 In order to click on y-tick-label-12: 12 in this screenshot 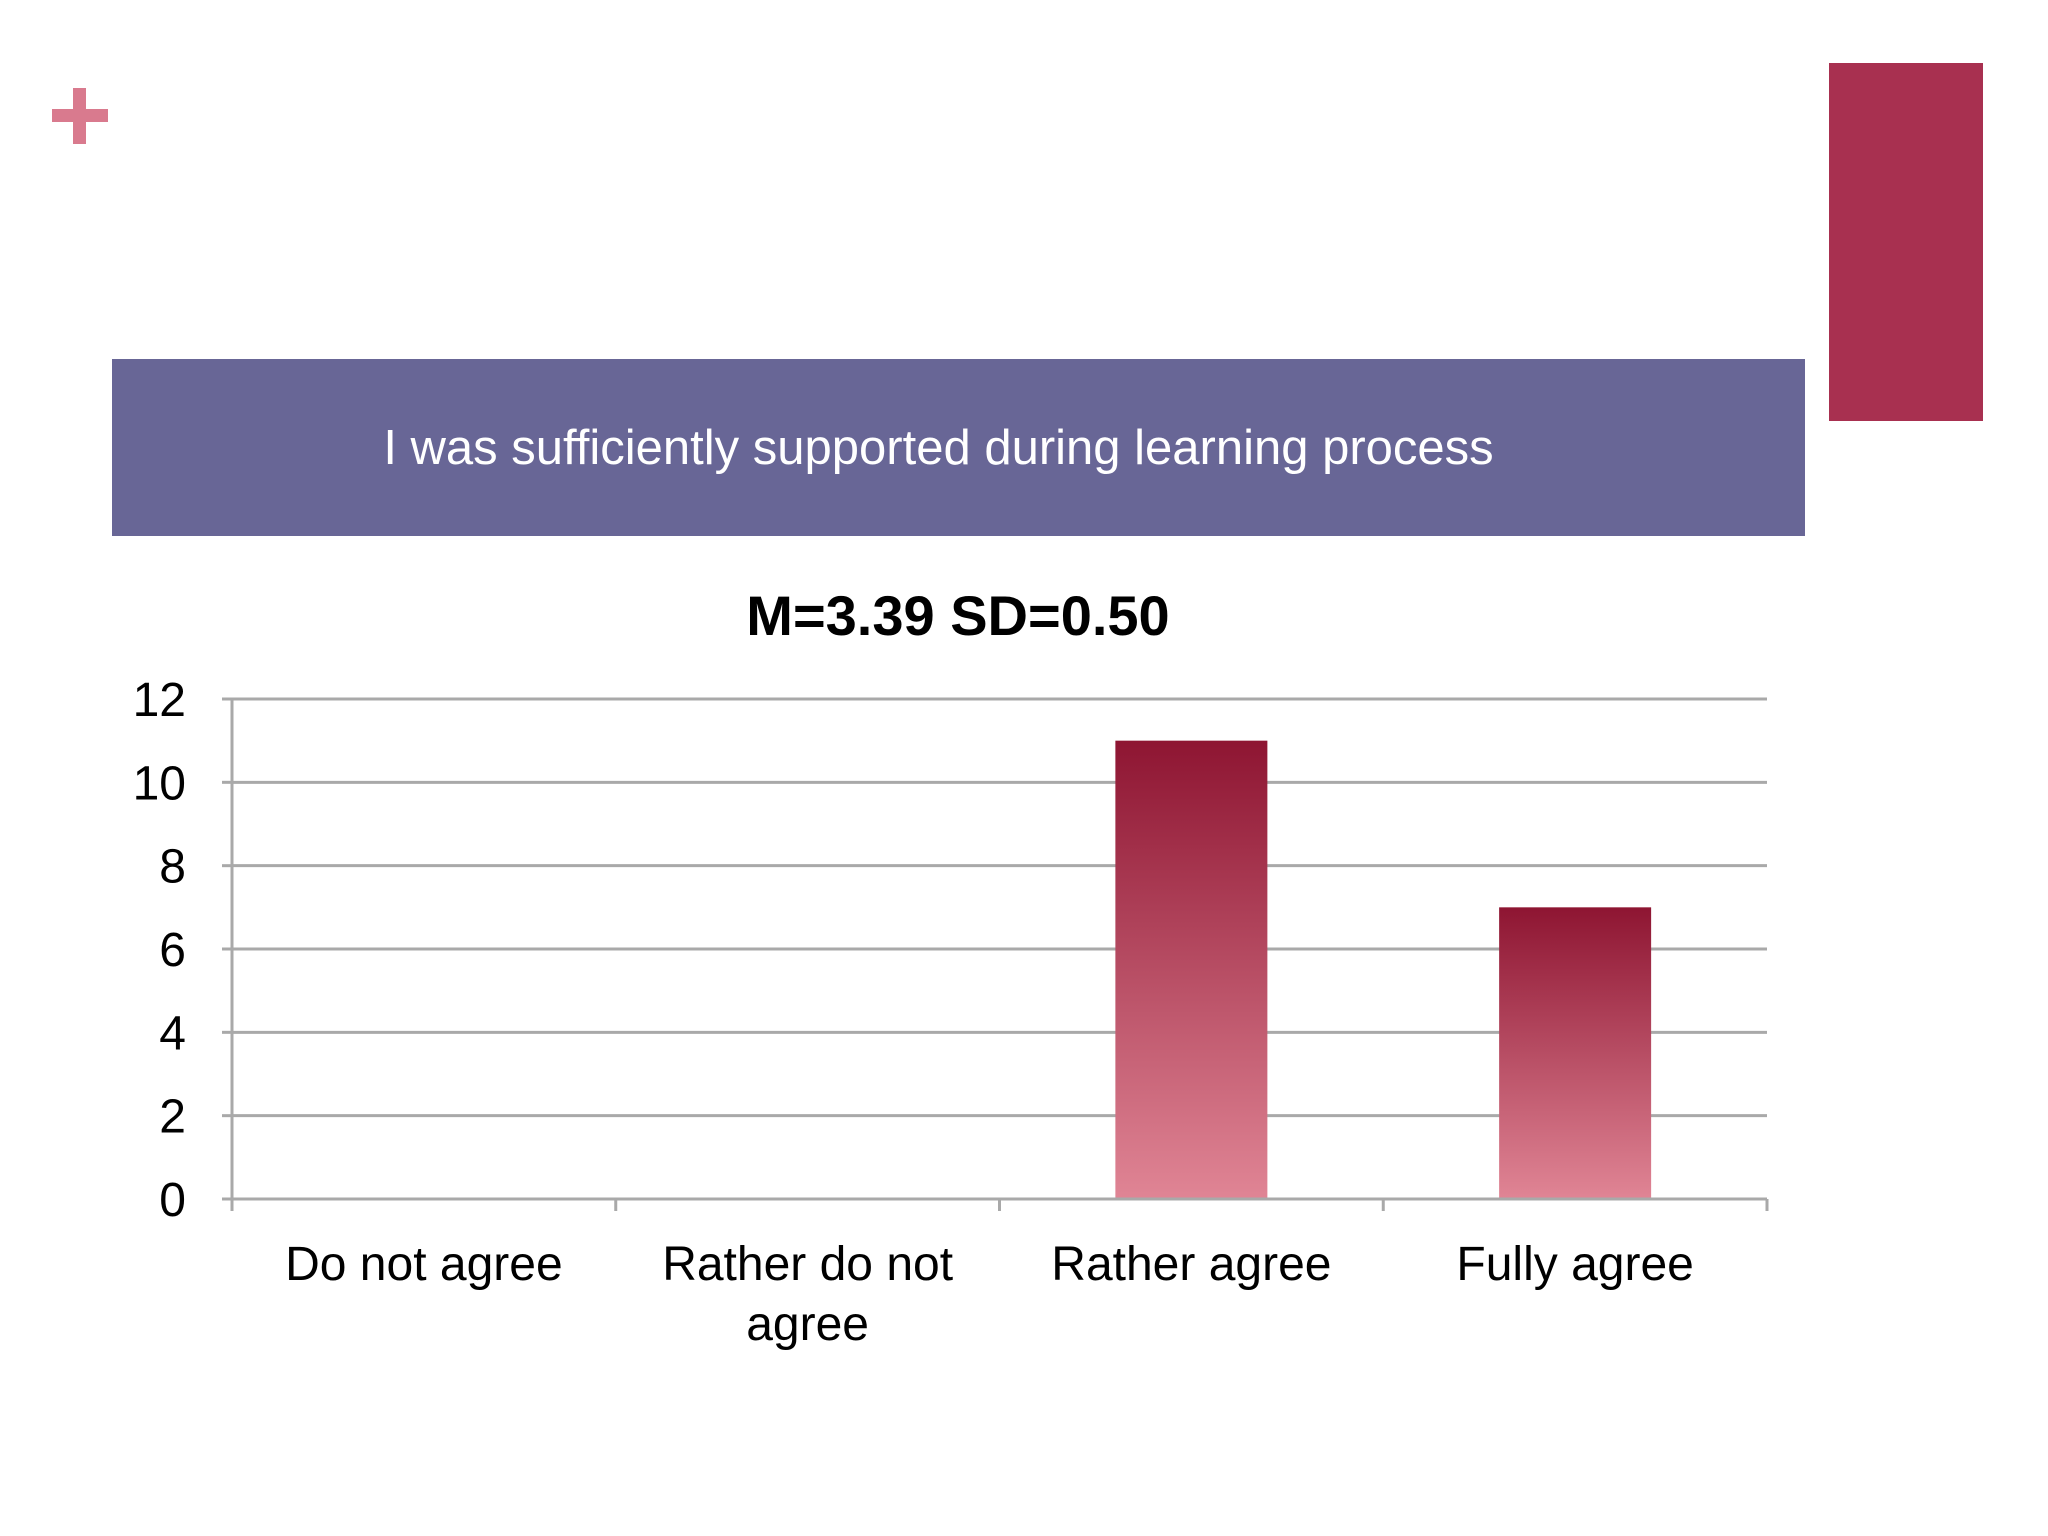, I will do `click(159, 700)`.